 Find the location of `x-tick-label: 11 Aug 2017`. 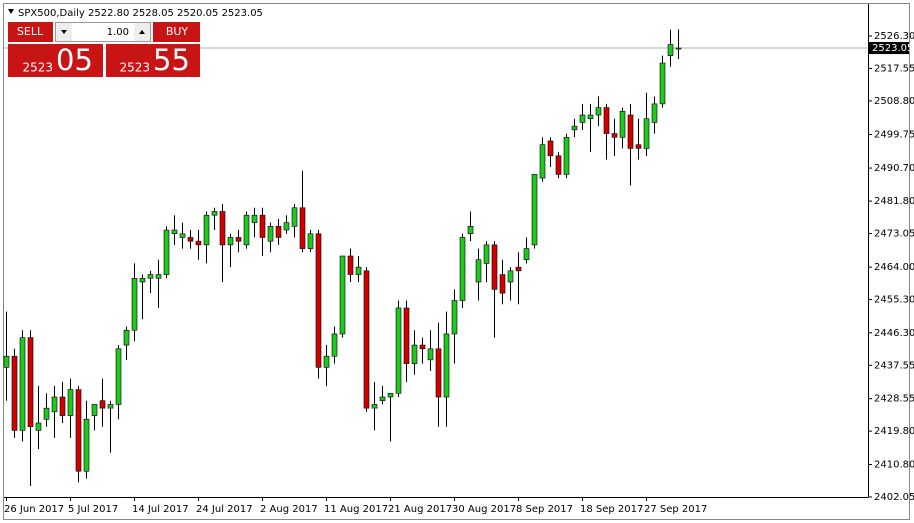

x-tick-label: 11 Aug 2017 is located at coordinates (356, 509).